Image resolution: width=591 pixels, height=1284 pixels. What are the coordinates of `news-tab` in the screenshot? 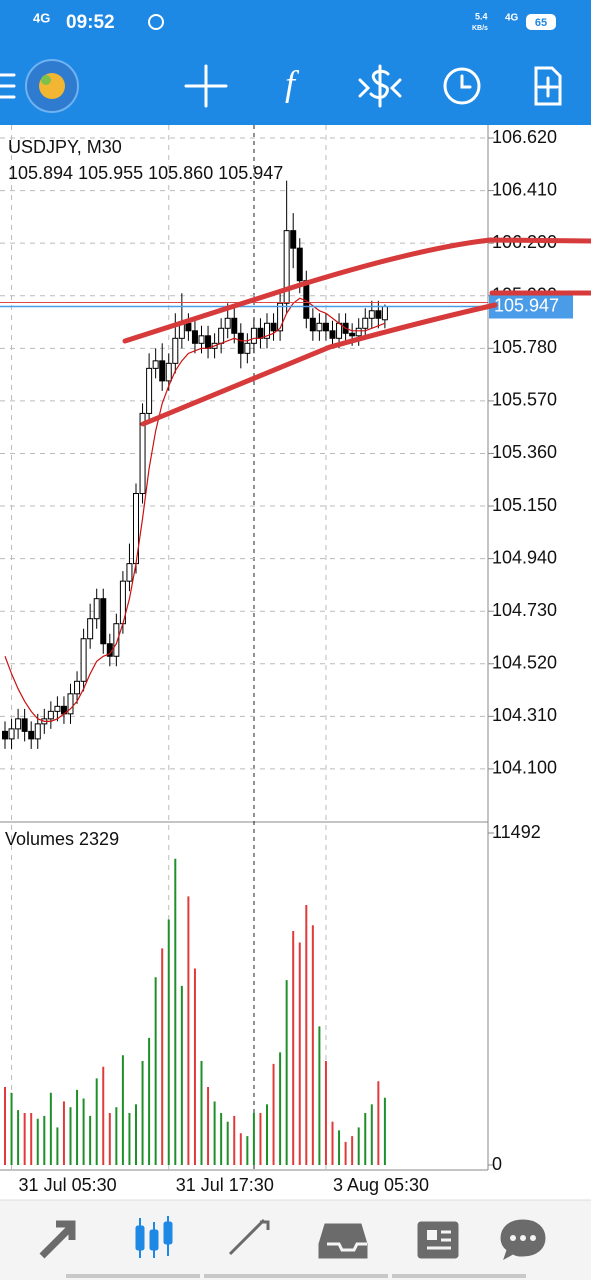 It's located at (438, 1240).